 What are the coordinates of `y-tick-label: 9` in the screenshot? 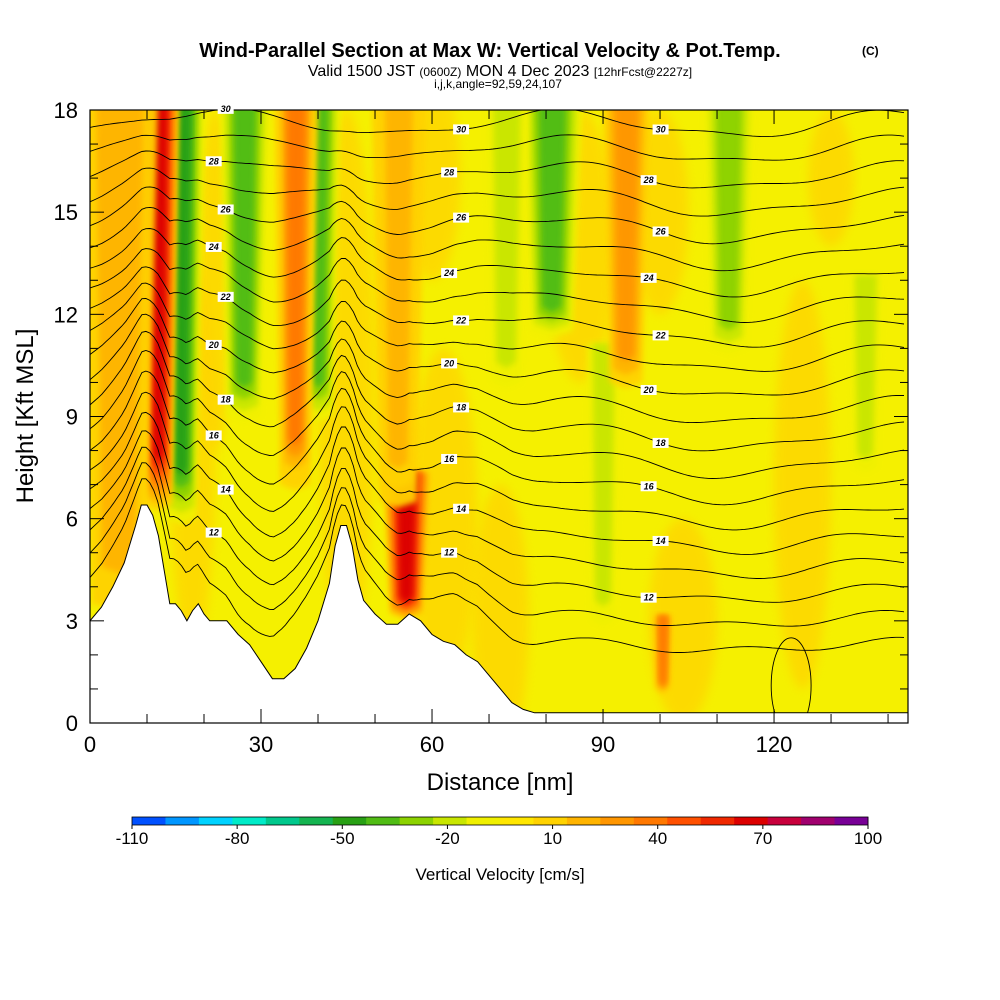 It's located at (72, 417).